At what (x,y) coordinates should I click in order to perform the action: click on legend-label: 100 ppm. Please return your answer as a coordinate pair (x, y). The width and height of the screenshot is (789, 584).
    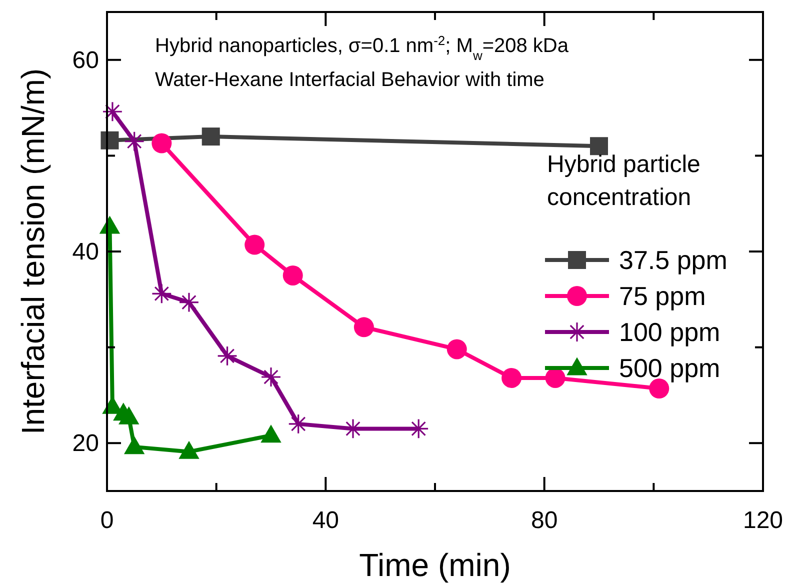
    Looking at the image, I should click on (669, 332).